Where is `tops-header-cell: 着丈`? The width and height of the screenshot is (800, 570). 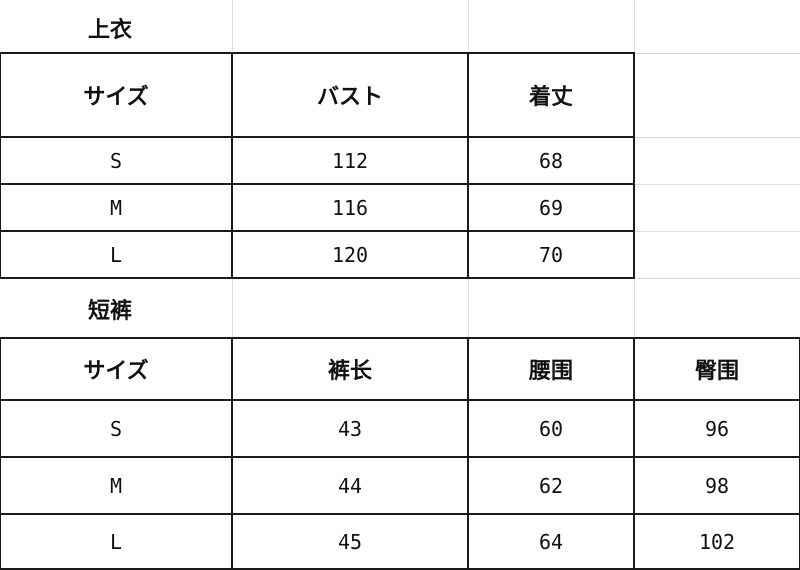 tops-header-cell: 着丈 is located at coordinates (551, 95).